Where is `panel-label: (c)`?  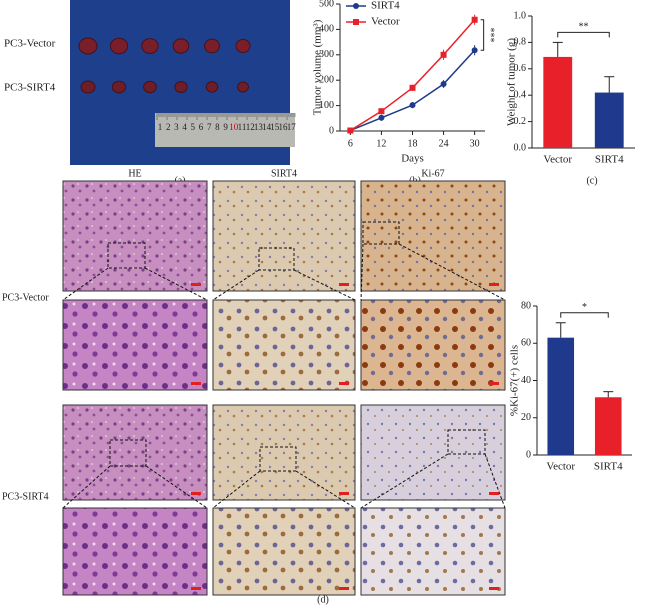 panel-label: (c) is located at coordinates (591, 180).